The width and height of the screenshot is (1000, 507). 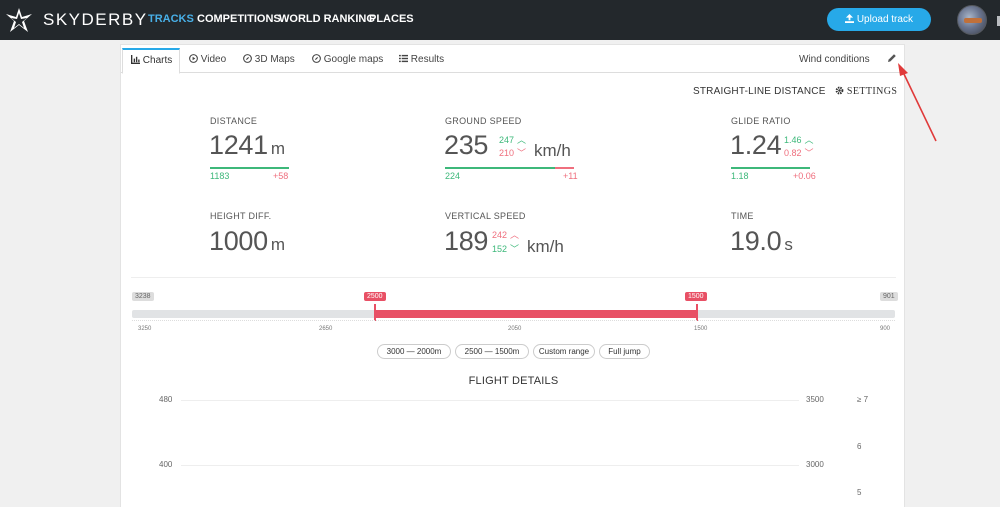 What do you see at coordinates (500, 168) in the screenshot?
I see `ground-speed-bar` at bounding box center [500, 168].